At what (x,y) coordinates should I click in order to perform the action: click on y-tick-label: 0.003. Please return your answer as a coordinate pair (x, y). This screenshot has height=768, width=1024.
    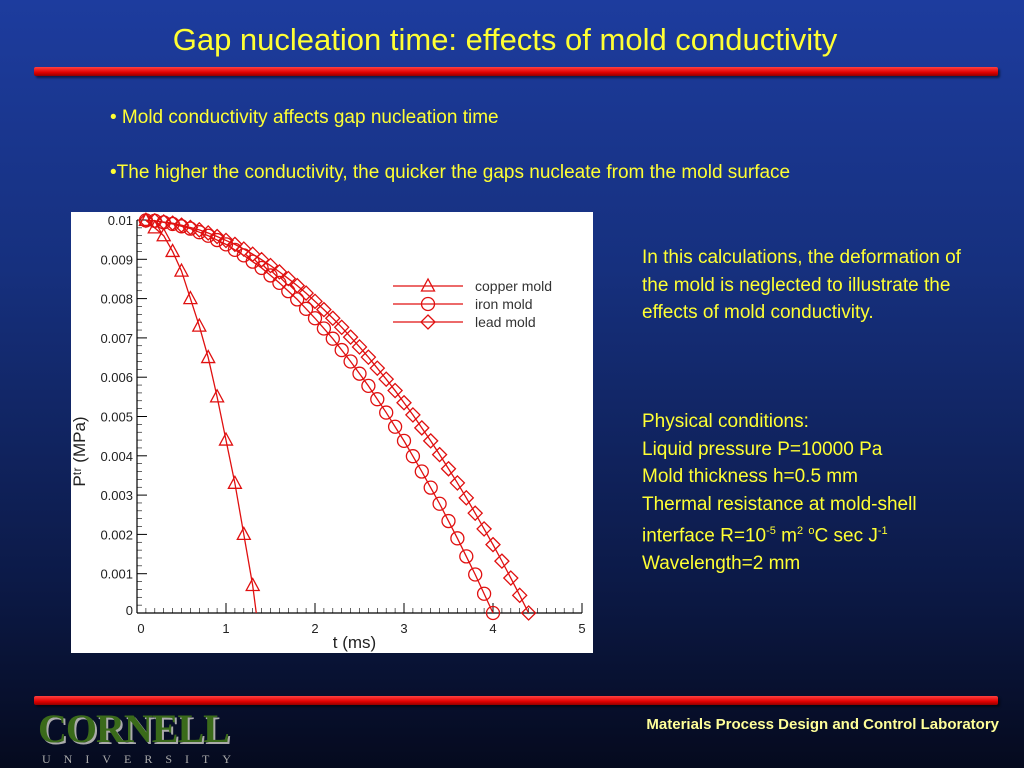
    Looking at the image, I should click on (116, 495).